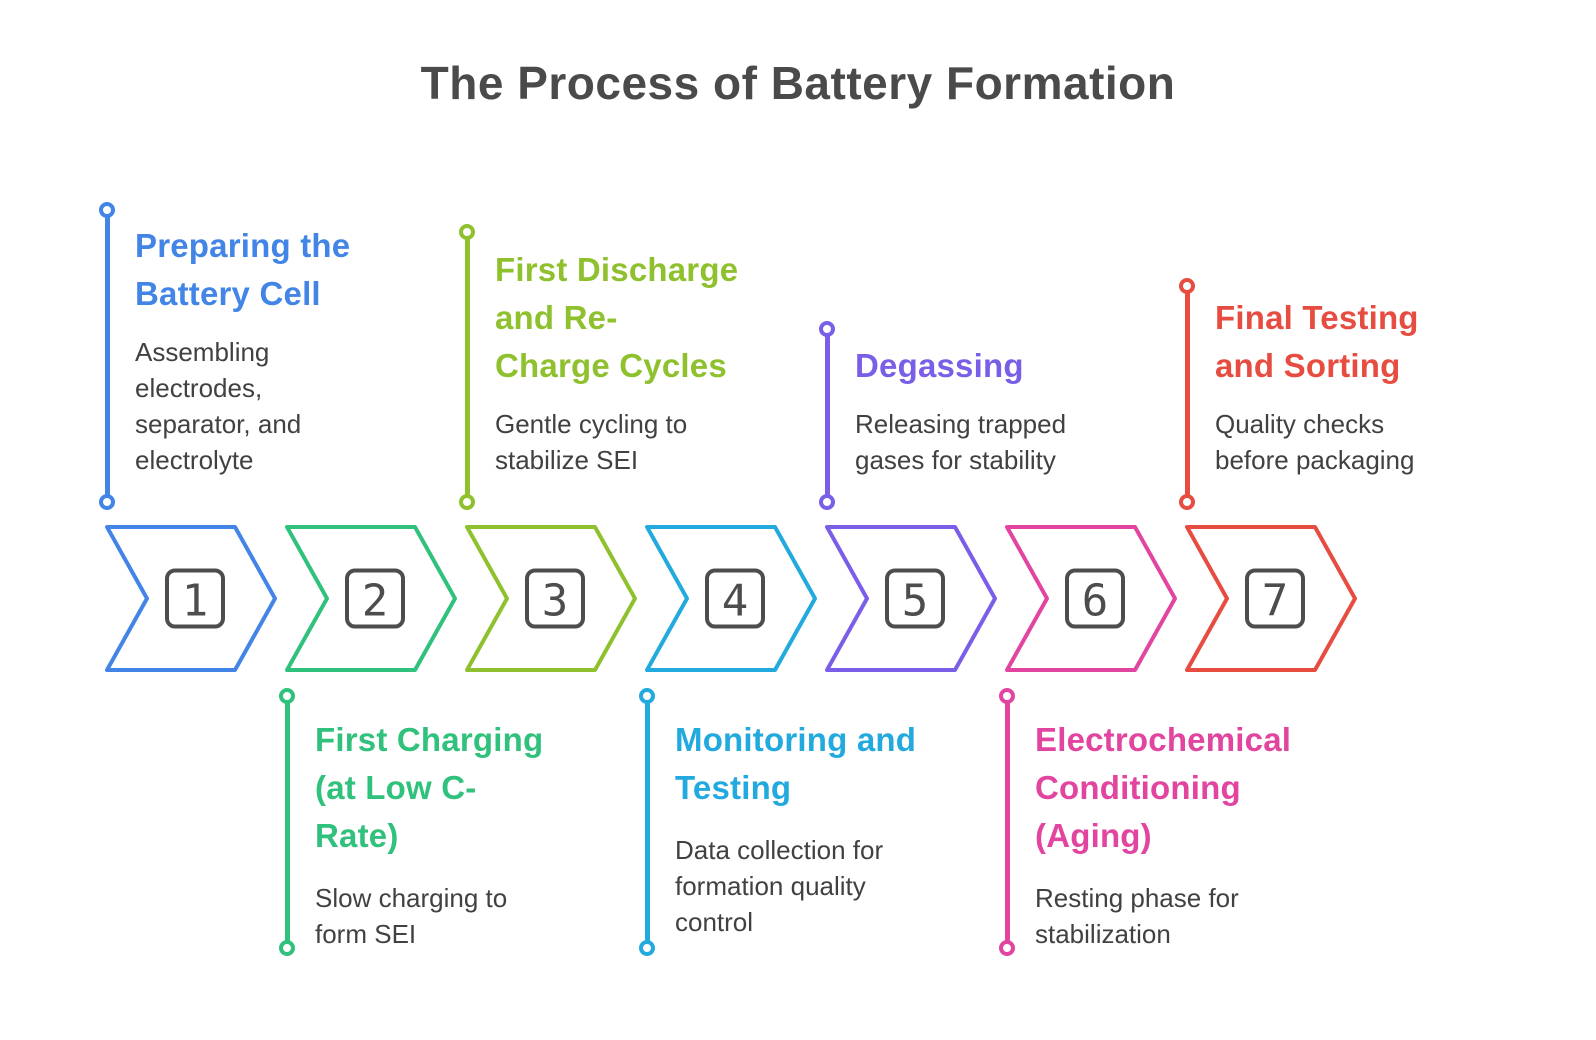  What do you see at coordinates (1138, 787) in the screenshot?
I see `text-line: Conditioning` at bounding box center [1138, 787].